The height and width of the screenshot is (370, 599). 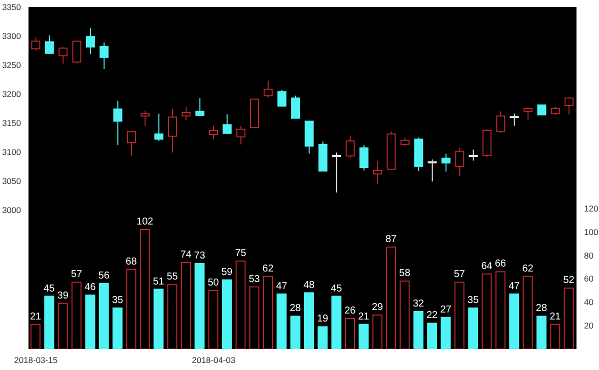 What do you see at coordinates (145, 222) in the screenshot?
I see `data-label: 102` at bounding box center [145, 222].